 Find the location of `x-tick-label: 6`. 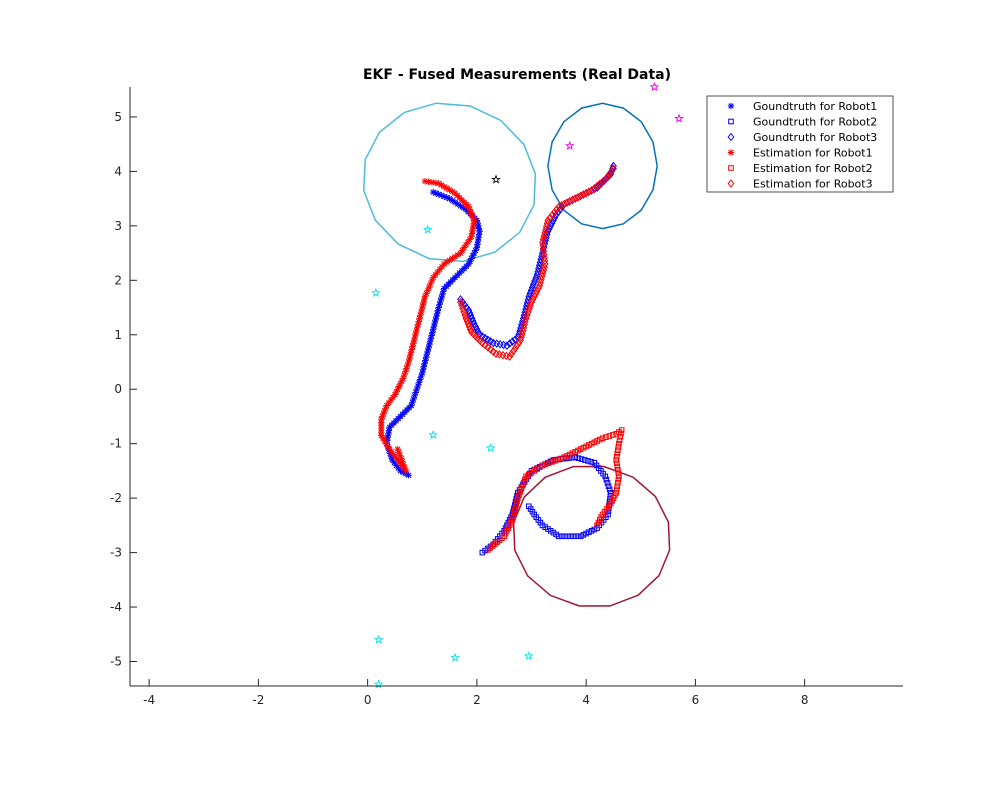

x-tick-label: 6 is located at coordinates (696, 700).